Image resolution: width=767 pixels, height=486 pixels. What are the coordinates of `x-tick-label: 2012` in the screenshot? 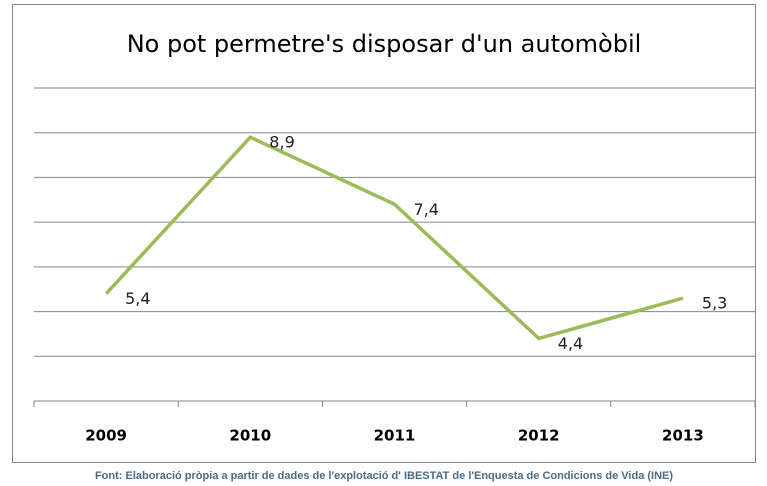 It's located at (539, 436).